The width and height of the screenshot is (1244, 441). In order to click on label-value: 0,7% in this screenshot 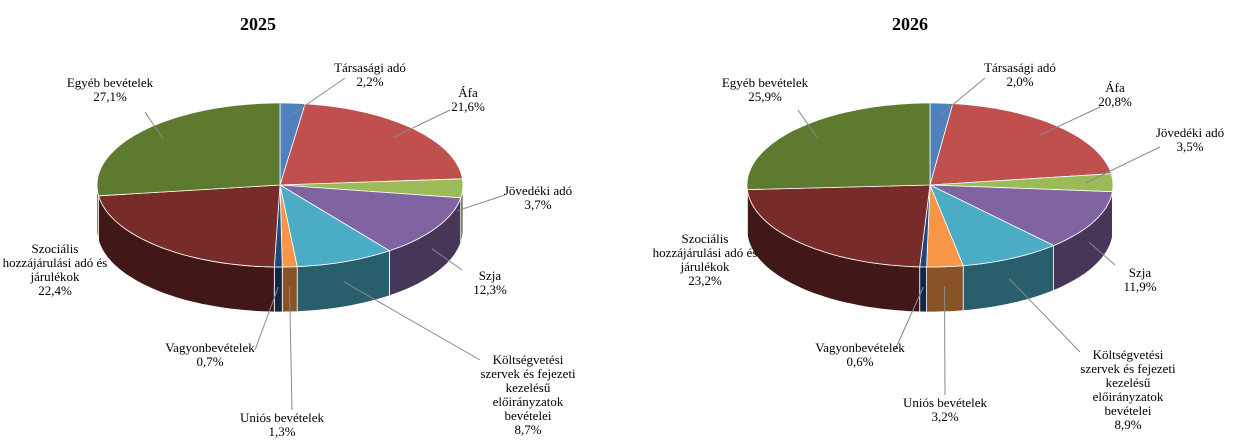, I will do `click(210, 361)`.